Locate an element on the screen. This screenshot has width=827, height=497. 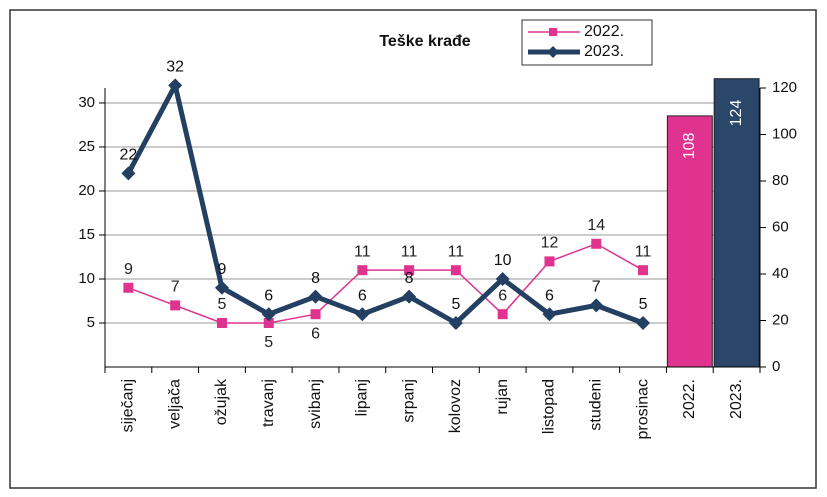
x-tick-label: 2022. is located at coordinates (689, 399).